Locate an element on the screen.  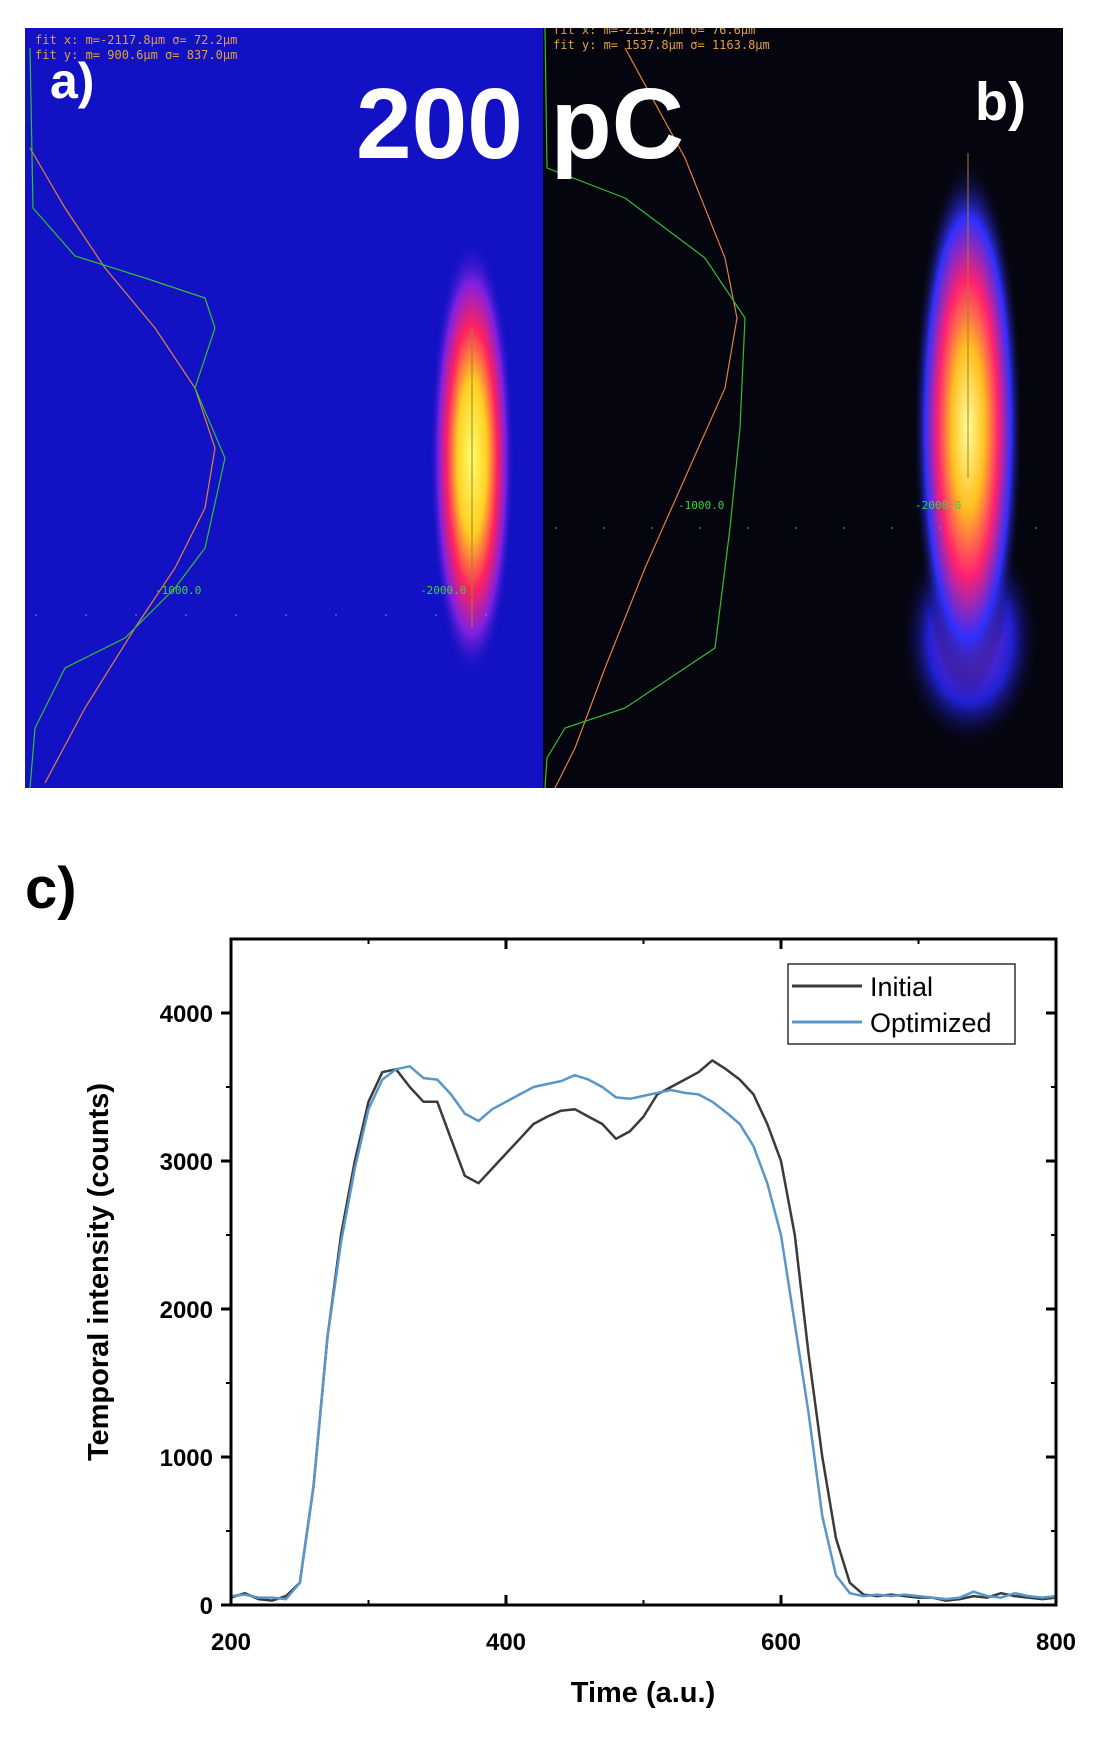
profile-curve-a is located at coordinates (127, 417).